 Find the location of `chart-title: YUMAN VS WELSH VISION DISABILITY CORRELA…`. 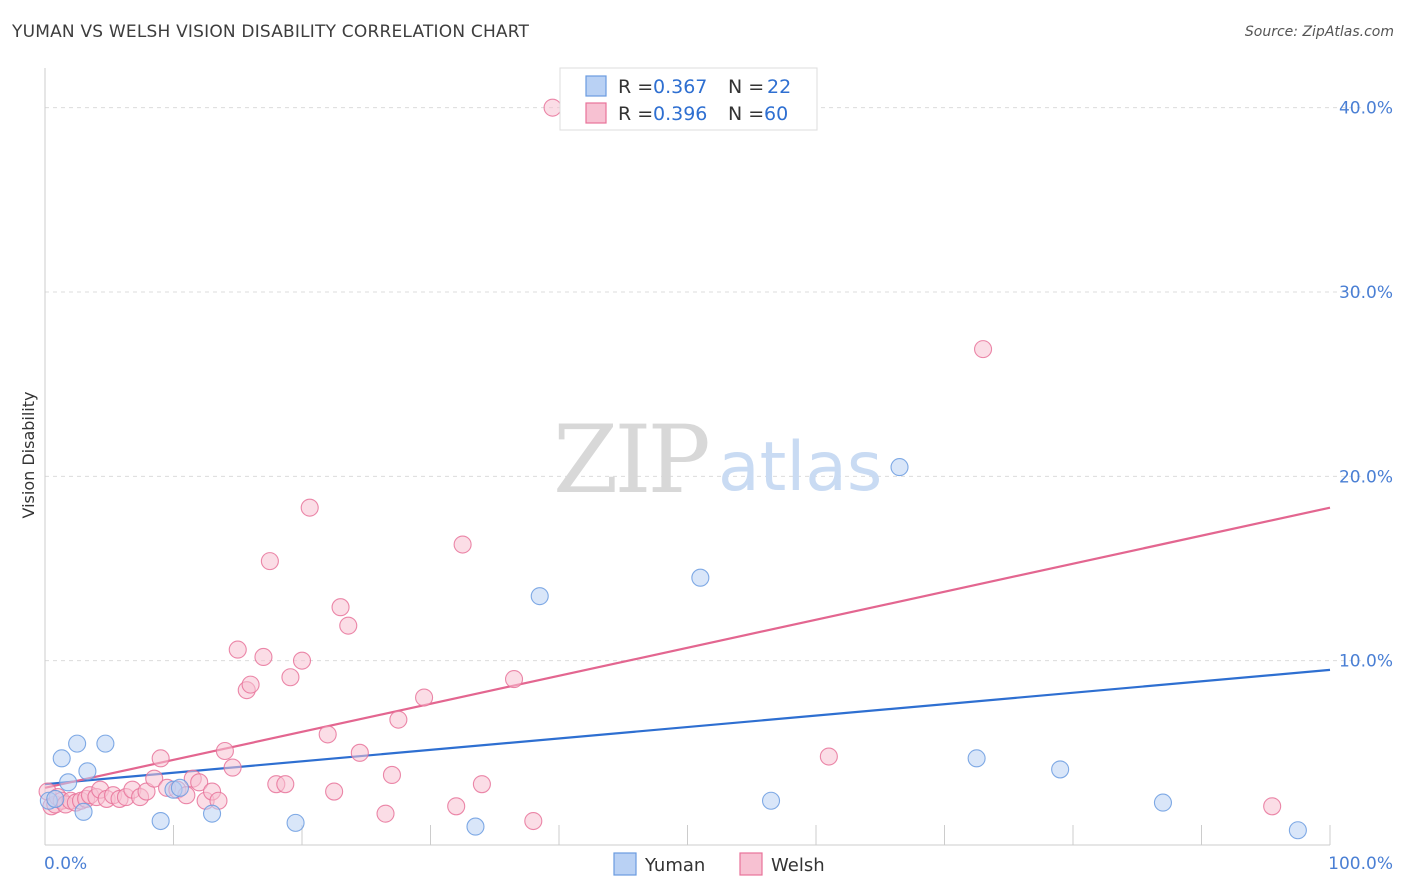

chart-title: YUMAN VS WELSH VISION DISABILITY CORRELA… is located at coordinates (271, 32).